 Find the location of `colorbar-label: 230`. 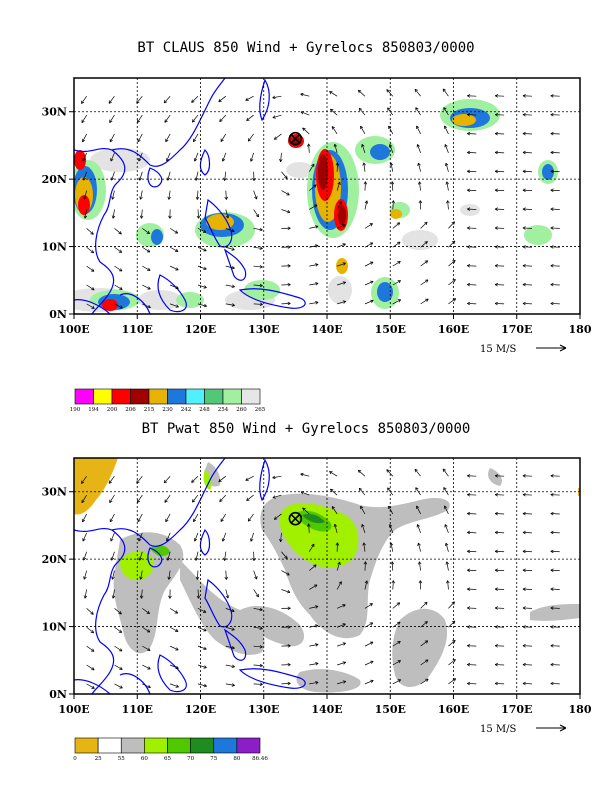

colorbar-label: 230 is located at coordinates (167, 410).